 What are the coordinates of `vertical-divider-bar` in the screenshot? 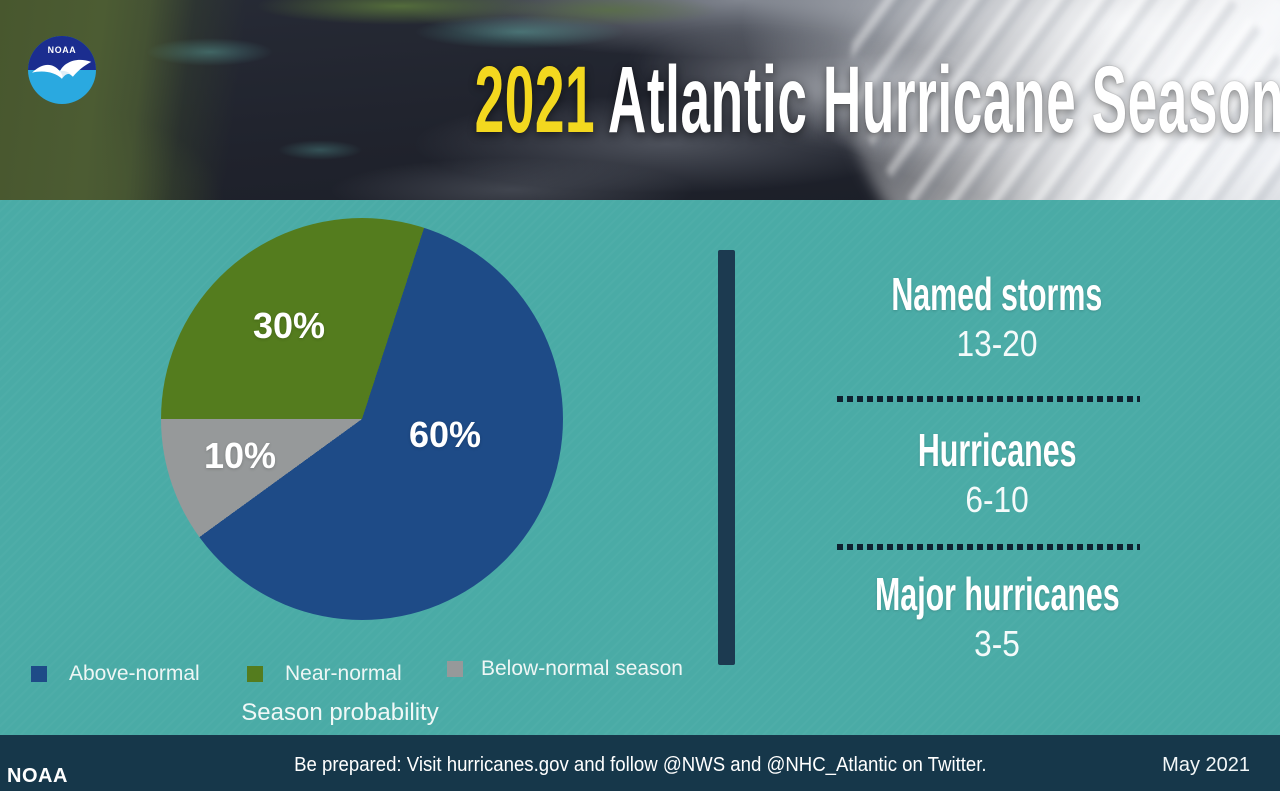 It's located at (726, 457).